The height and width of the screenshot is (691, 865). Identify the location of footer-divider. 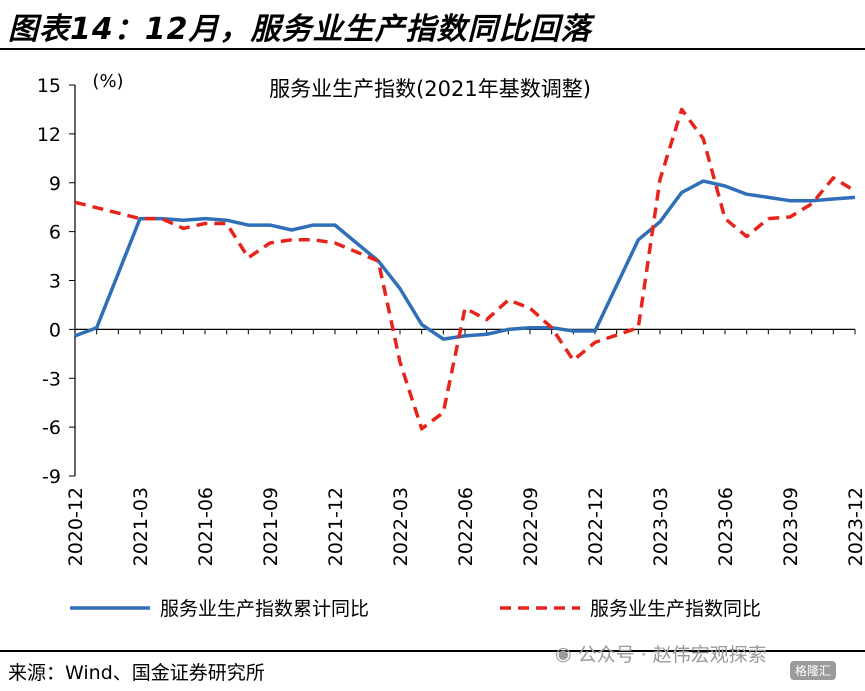
(432, 651).